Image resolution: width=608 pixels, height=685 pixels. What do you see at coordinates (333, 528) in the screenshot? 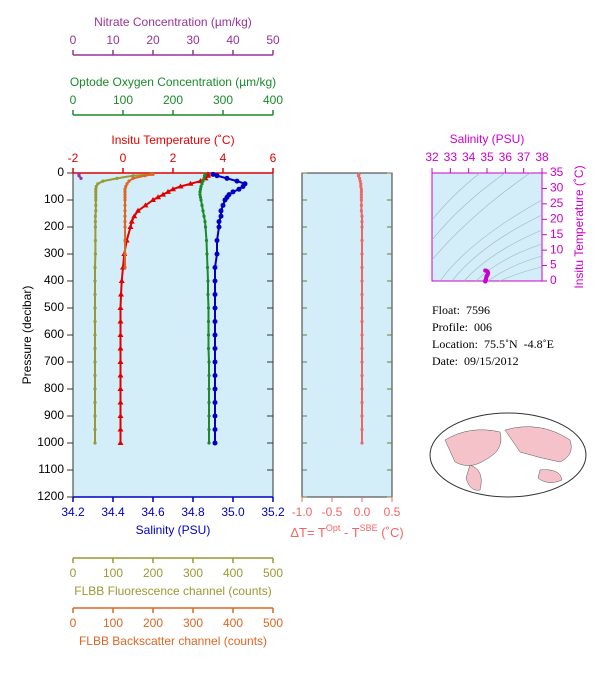
I see `axis-label-part: Opt` at bounding box center [333, 528].